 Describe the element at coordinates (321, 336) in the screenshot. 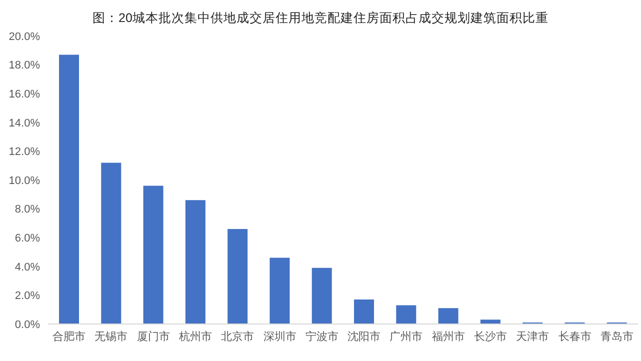

I see `x-tick-label: 宁波市` at that location.